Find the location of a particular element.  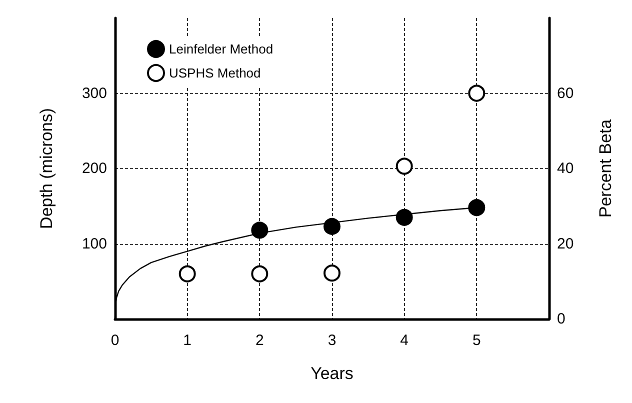

x-axis-title: Years is located at coordinates (332, 373).